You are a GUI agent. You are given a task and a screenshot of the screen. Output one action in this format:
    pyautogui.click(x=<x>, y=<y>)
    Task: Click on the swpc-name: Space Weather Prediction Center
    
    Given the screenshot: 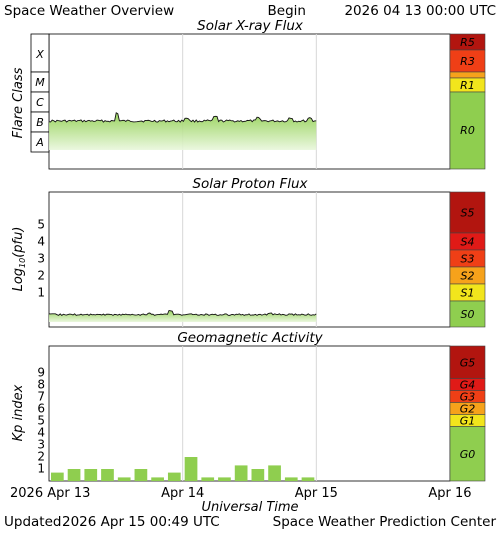 What is the action you would take?
    pyautogui.click(x=385, y=522)
    